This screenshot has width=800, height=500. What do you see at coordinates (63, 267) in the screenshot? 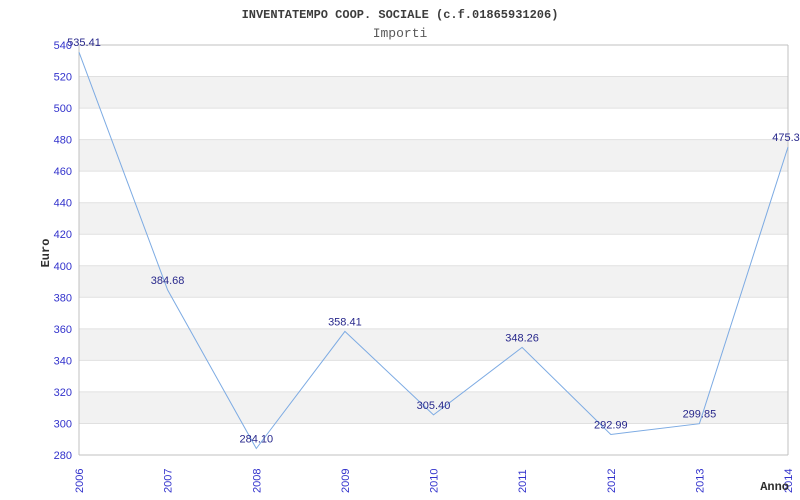
I see `y-tick-label: 400` at bounding box center [63, 267].